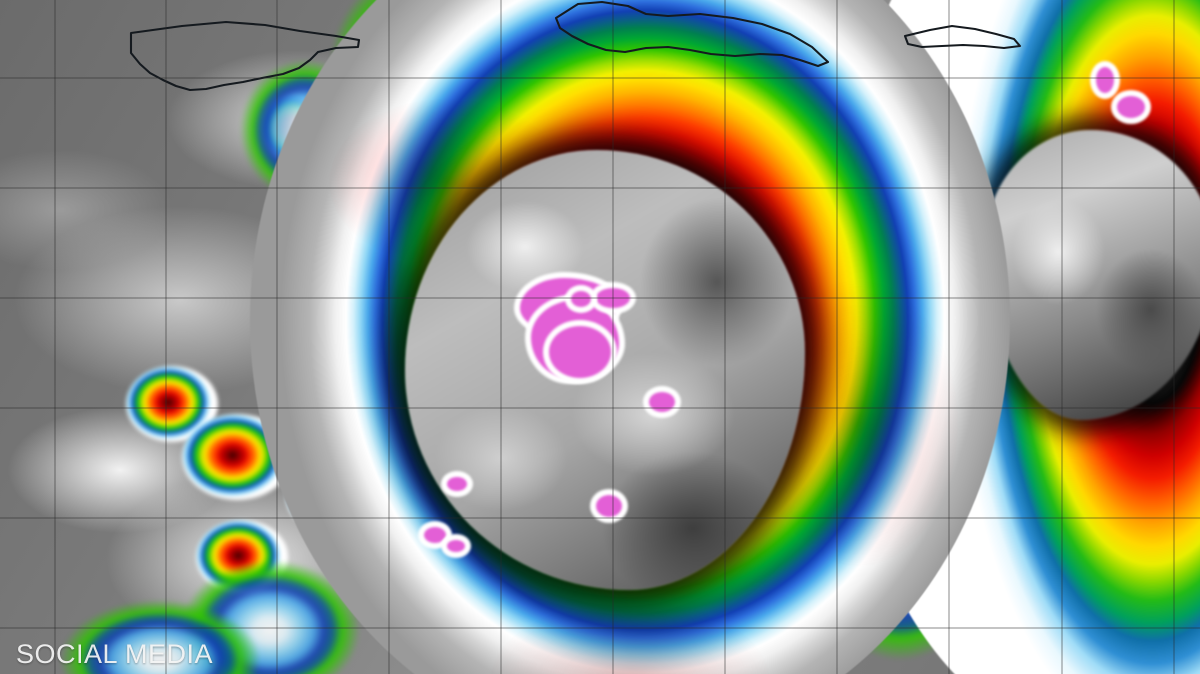 The image size is (1200, 674). Describe the element at coordinates (115, 654) in the screenshot. I see `watermark-label: SOCIAL MEDIA` at that location.